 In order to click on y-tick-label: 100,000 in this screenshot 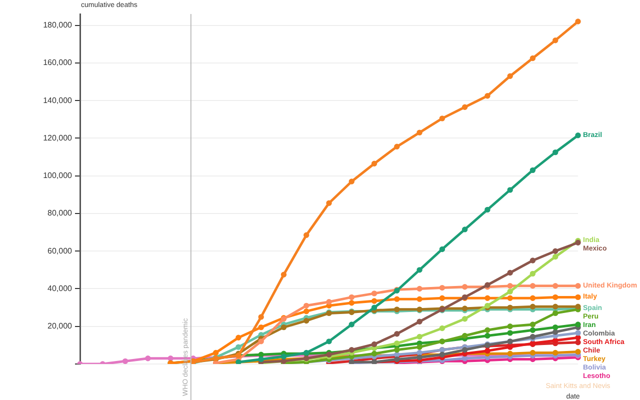, I will do `click(58, 175)`.